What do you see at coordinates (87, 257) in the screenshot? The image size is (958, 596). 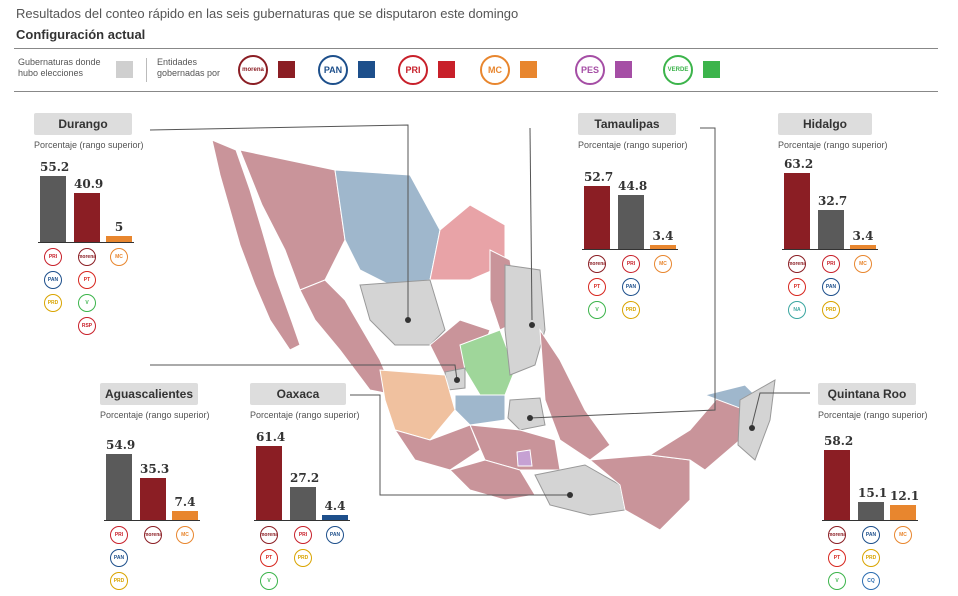 I see `durango-morena-logo: morena` at bounding box center [87, 257].